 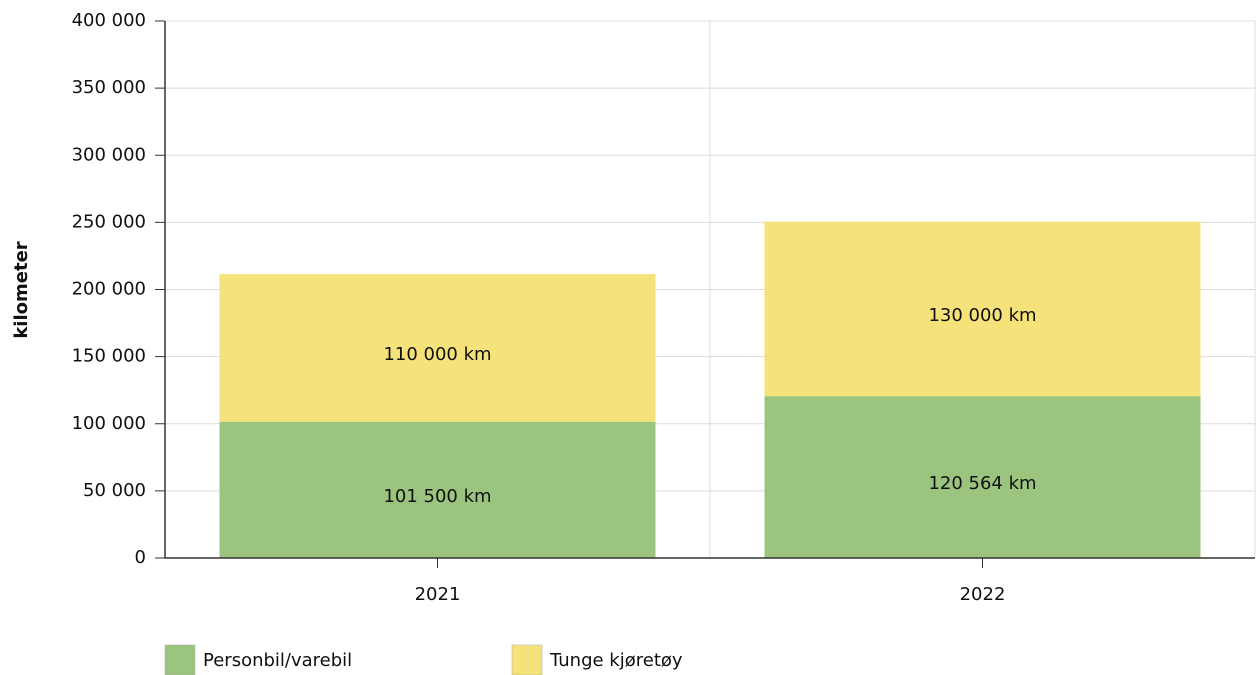 I want to click on y-tick-label: 350 000, so click(x=109, y=87).